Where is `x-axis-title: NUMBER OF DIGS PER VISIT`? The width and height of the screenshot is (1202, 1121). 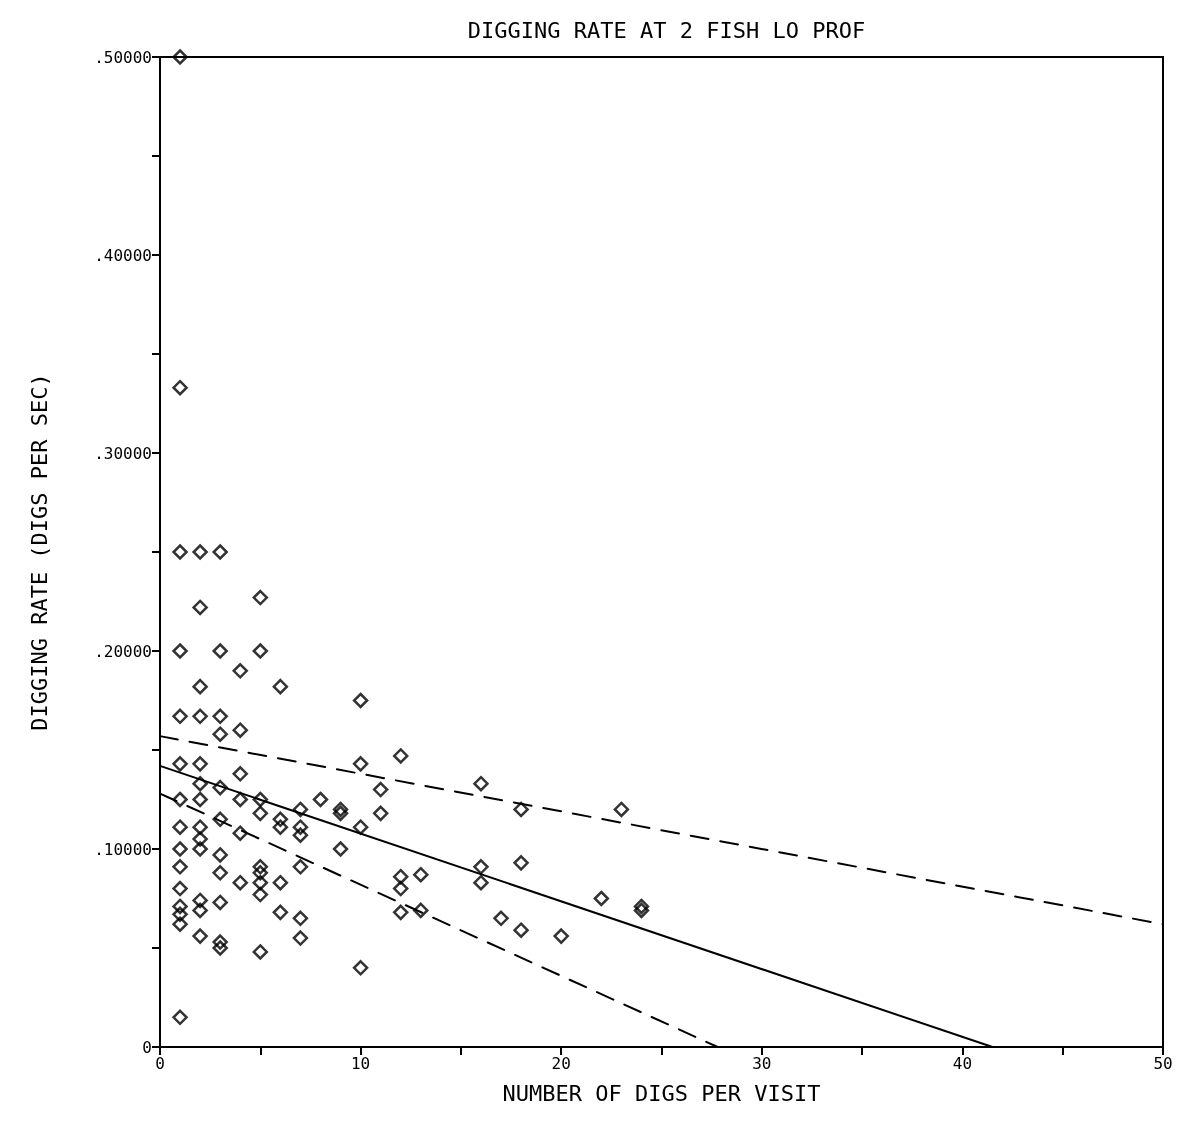 x-axis-title: NUMBER OF DIGS PER VISIT is located at coordinates (661, 1093).